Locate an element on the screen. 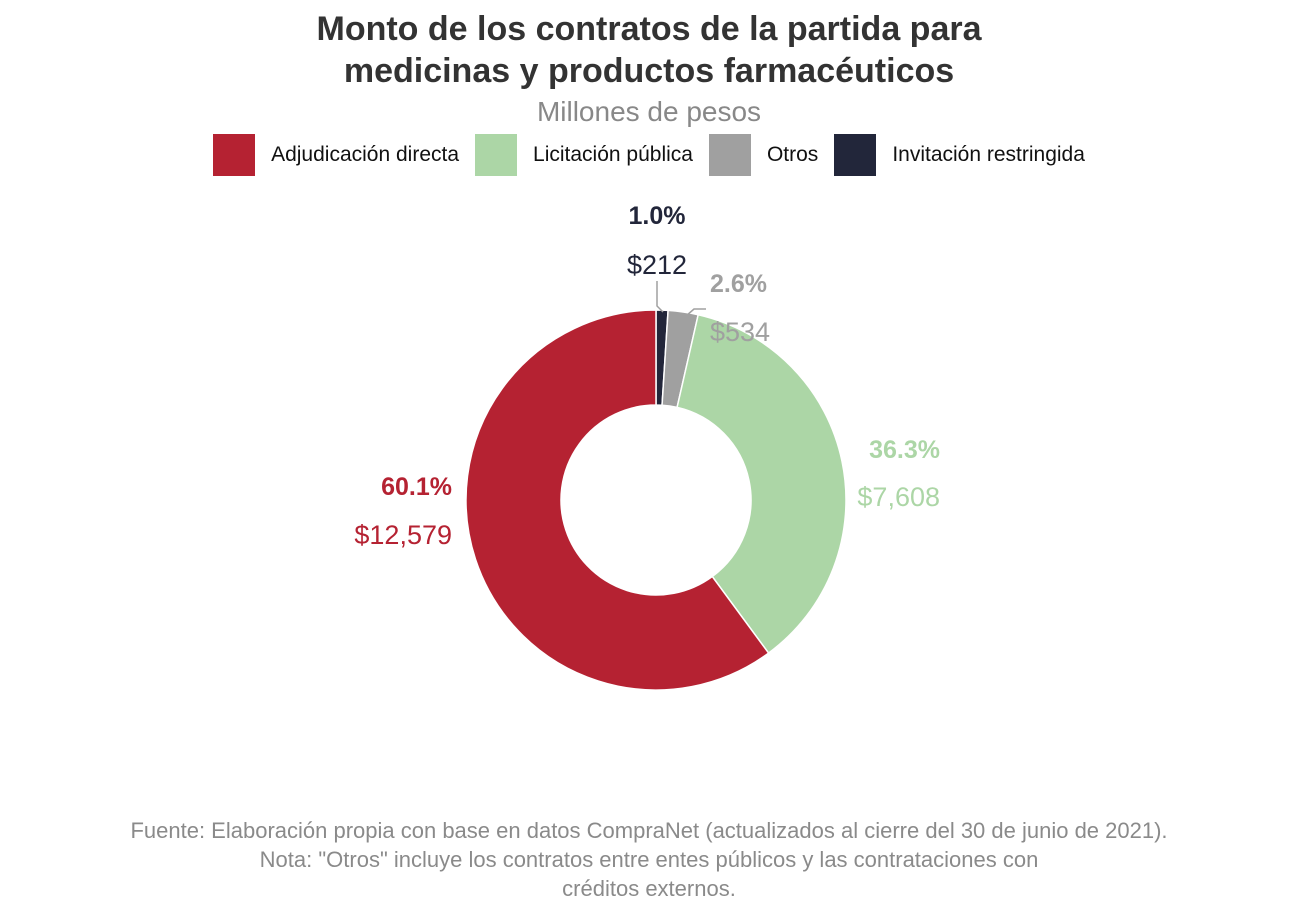 This screenshot has width=1298, height=918. value-label-2: $7,608 is located at coordinates (898, 497).